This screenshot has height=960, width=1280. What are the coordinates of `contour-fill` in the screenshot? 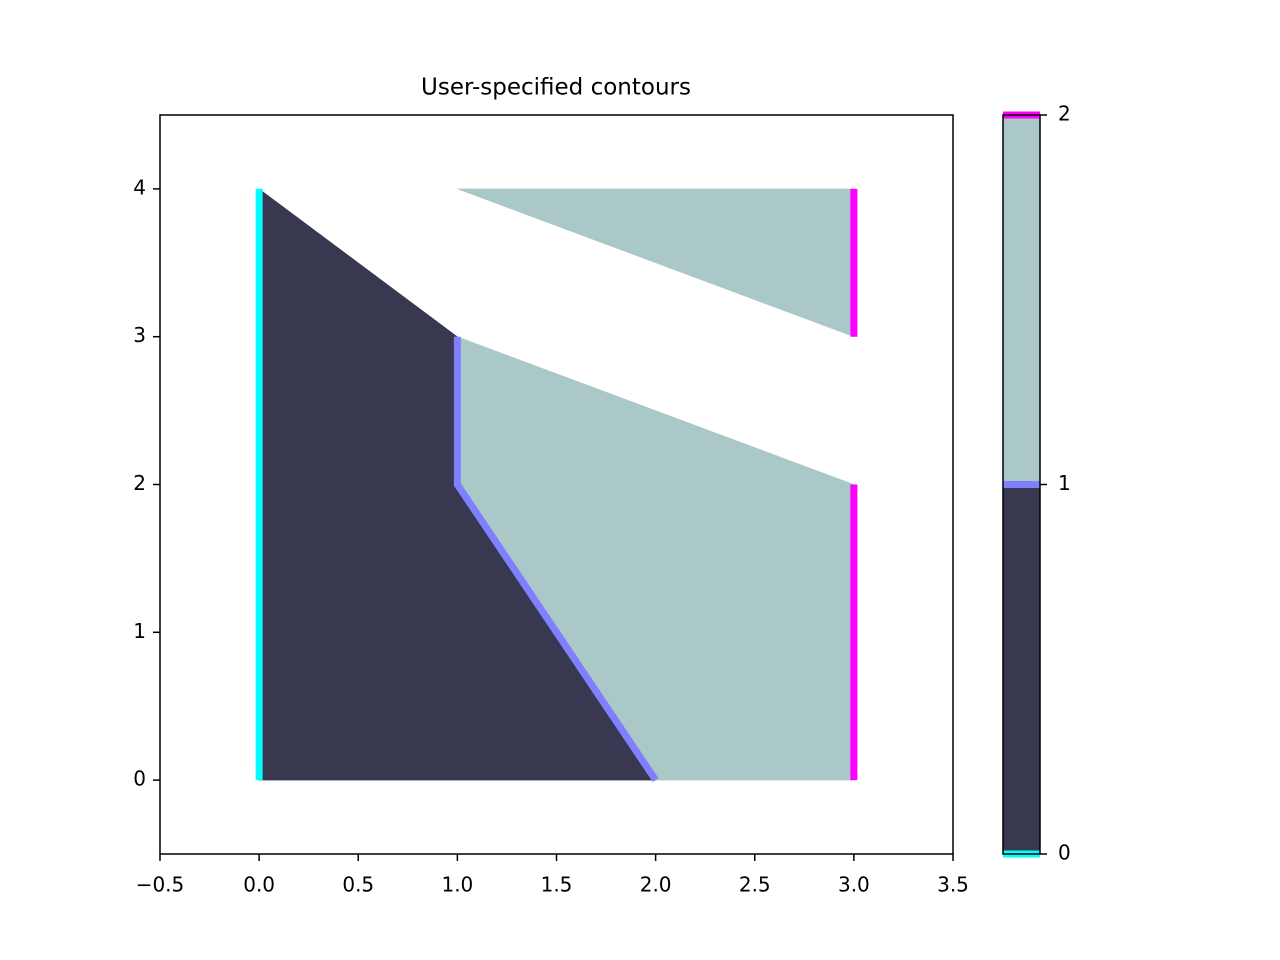 It's located at (656, 263).